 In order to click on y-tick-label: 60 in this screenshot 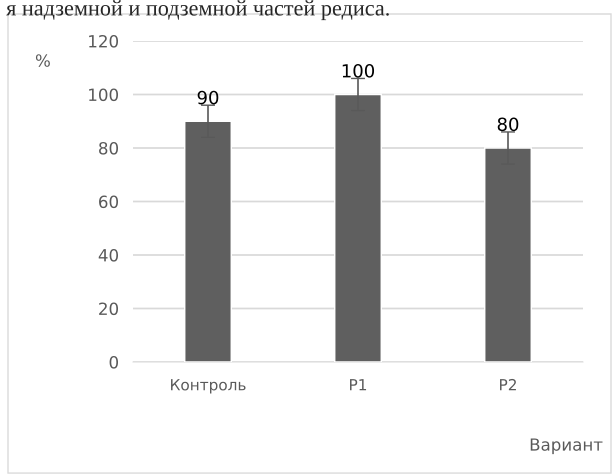, I will do `click(108, 201)`.